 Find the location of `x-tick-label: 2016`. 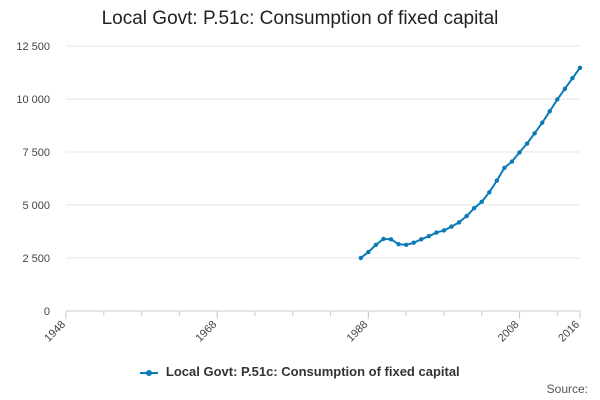

x-tick-label: 2016 is located at coordinates (569, 332).